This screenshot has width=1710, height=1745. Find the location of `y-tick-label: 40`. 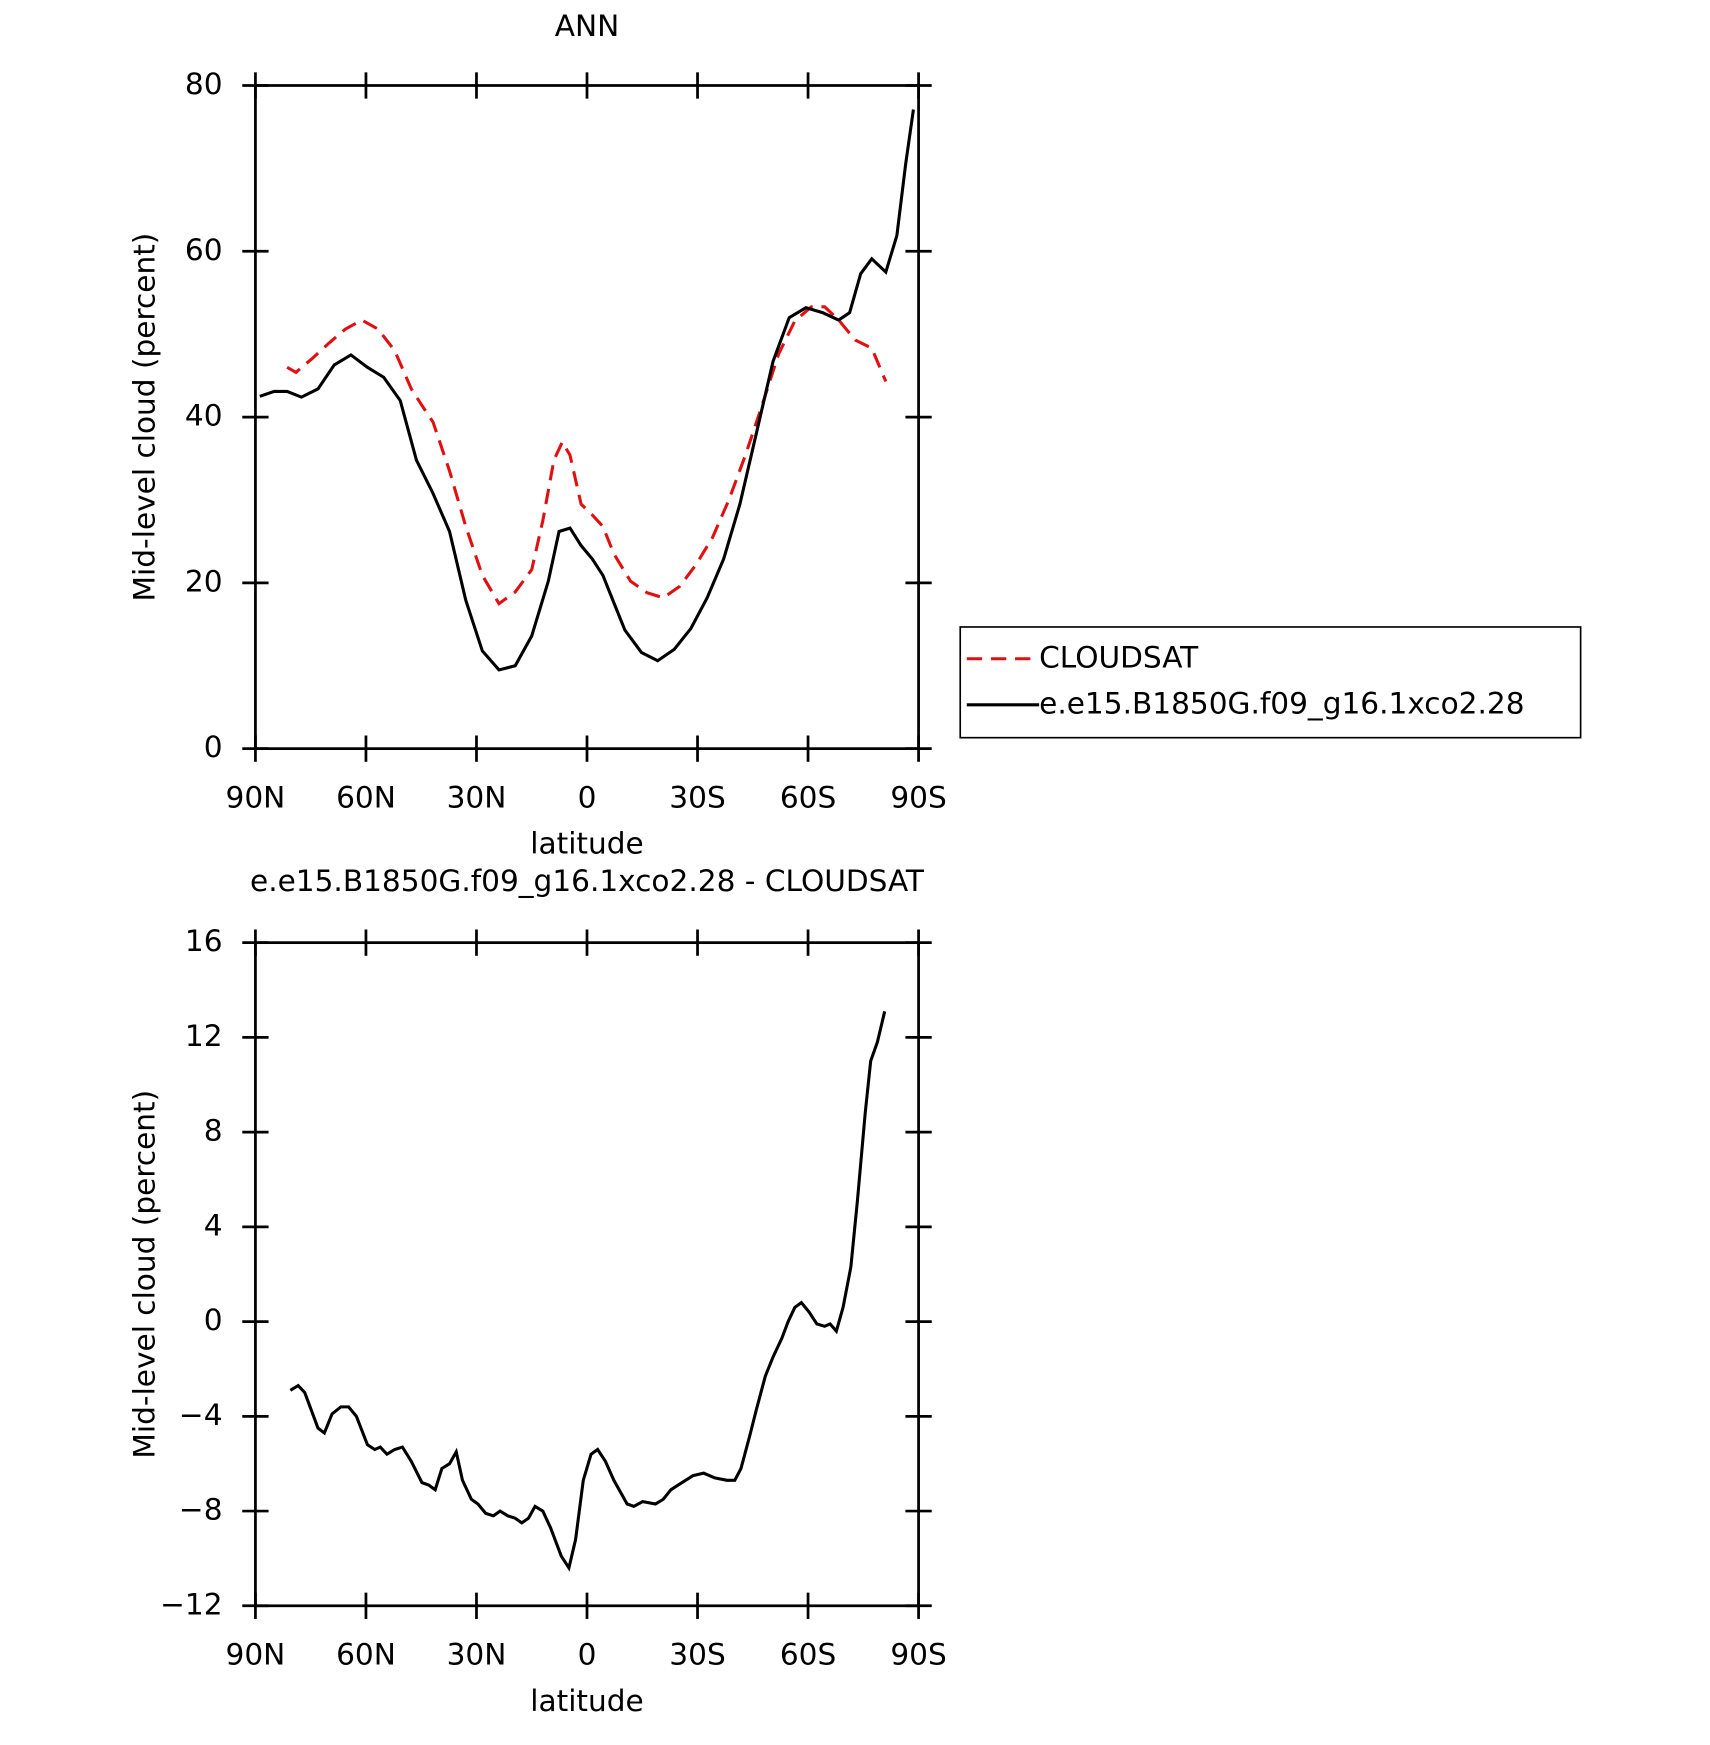

y-tick-label: 40 is located at coordinates (204, 416).